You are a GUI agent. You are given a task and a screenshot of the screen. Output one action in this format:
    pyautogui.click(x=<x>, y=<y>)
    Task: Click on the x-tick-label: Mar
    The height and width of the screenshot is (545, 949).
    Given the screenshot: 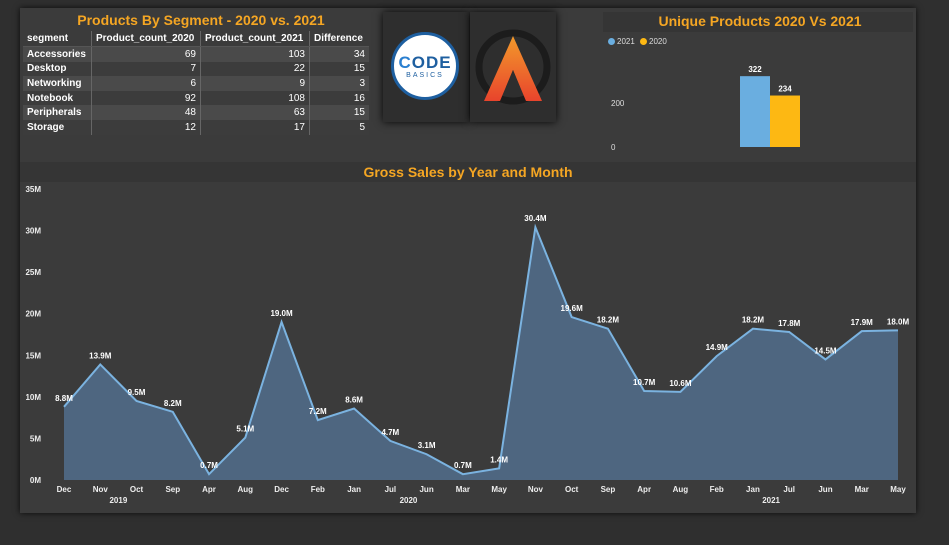 What is the action you would take?
    pyautogui.click(x=463, y=489)
    